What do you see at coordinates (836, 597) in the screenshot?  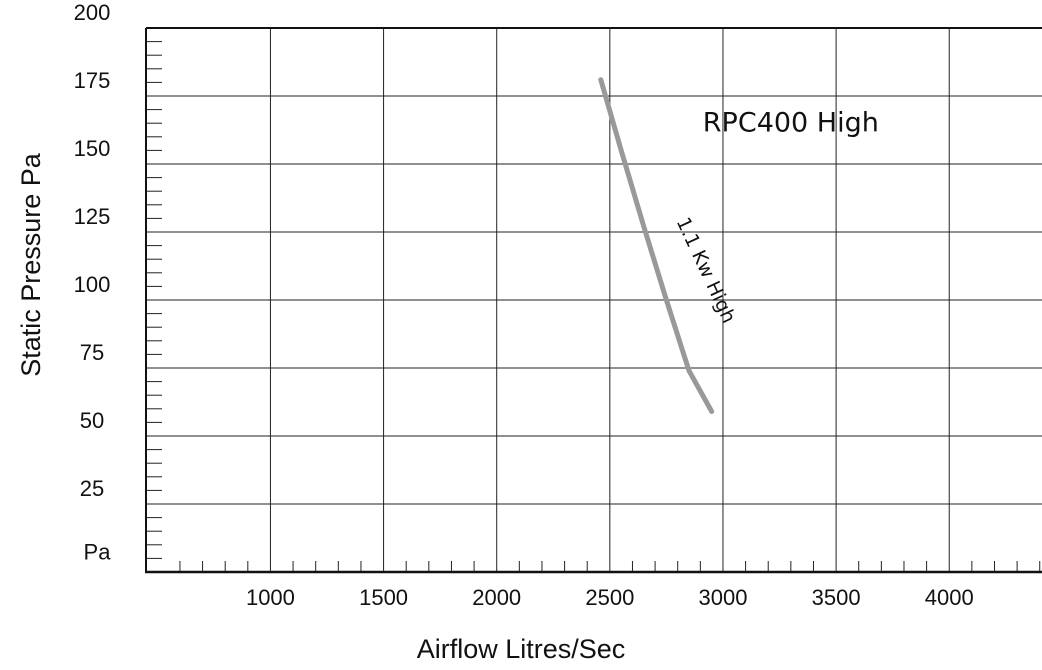 I see `x-tick-label-3500: 3500` at bounding box center [836, 597].